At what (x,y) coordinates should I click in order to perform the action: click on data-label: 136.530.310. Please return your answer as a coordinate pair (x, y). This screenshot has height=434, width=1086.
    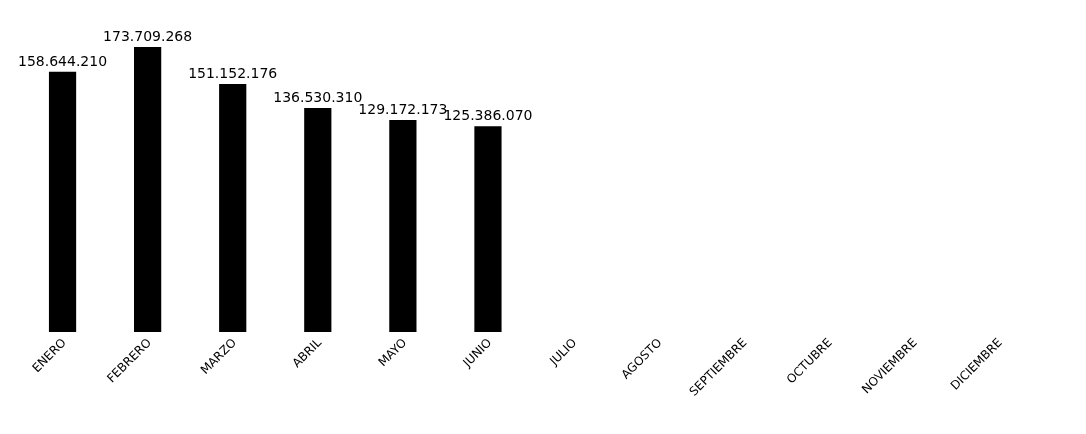
    Looking at the image, I should click on (318, 97).